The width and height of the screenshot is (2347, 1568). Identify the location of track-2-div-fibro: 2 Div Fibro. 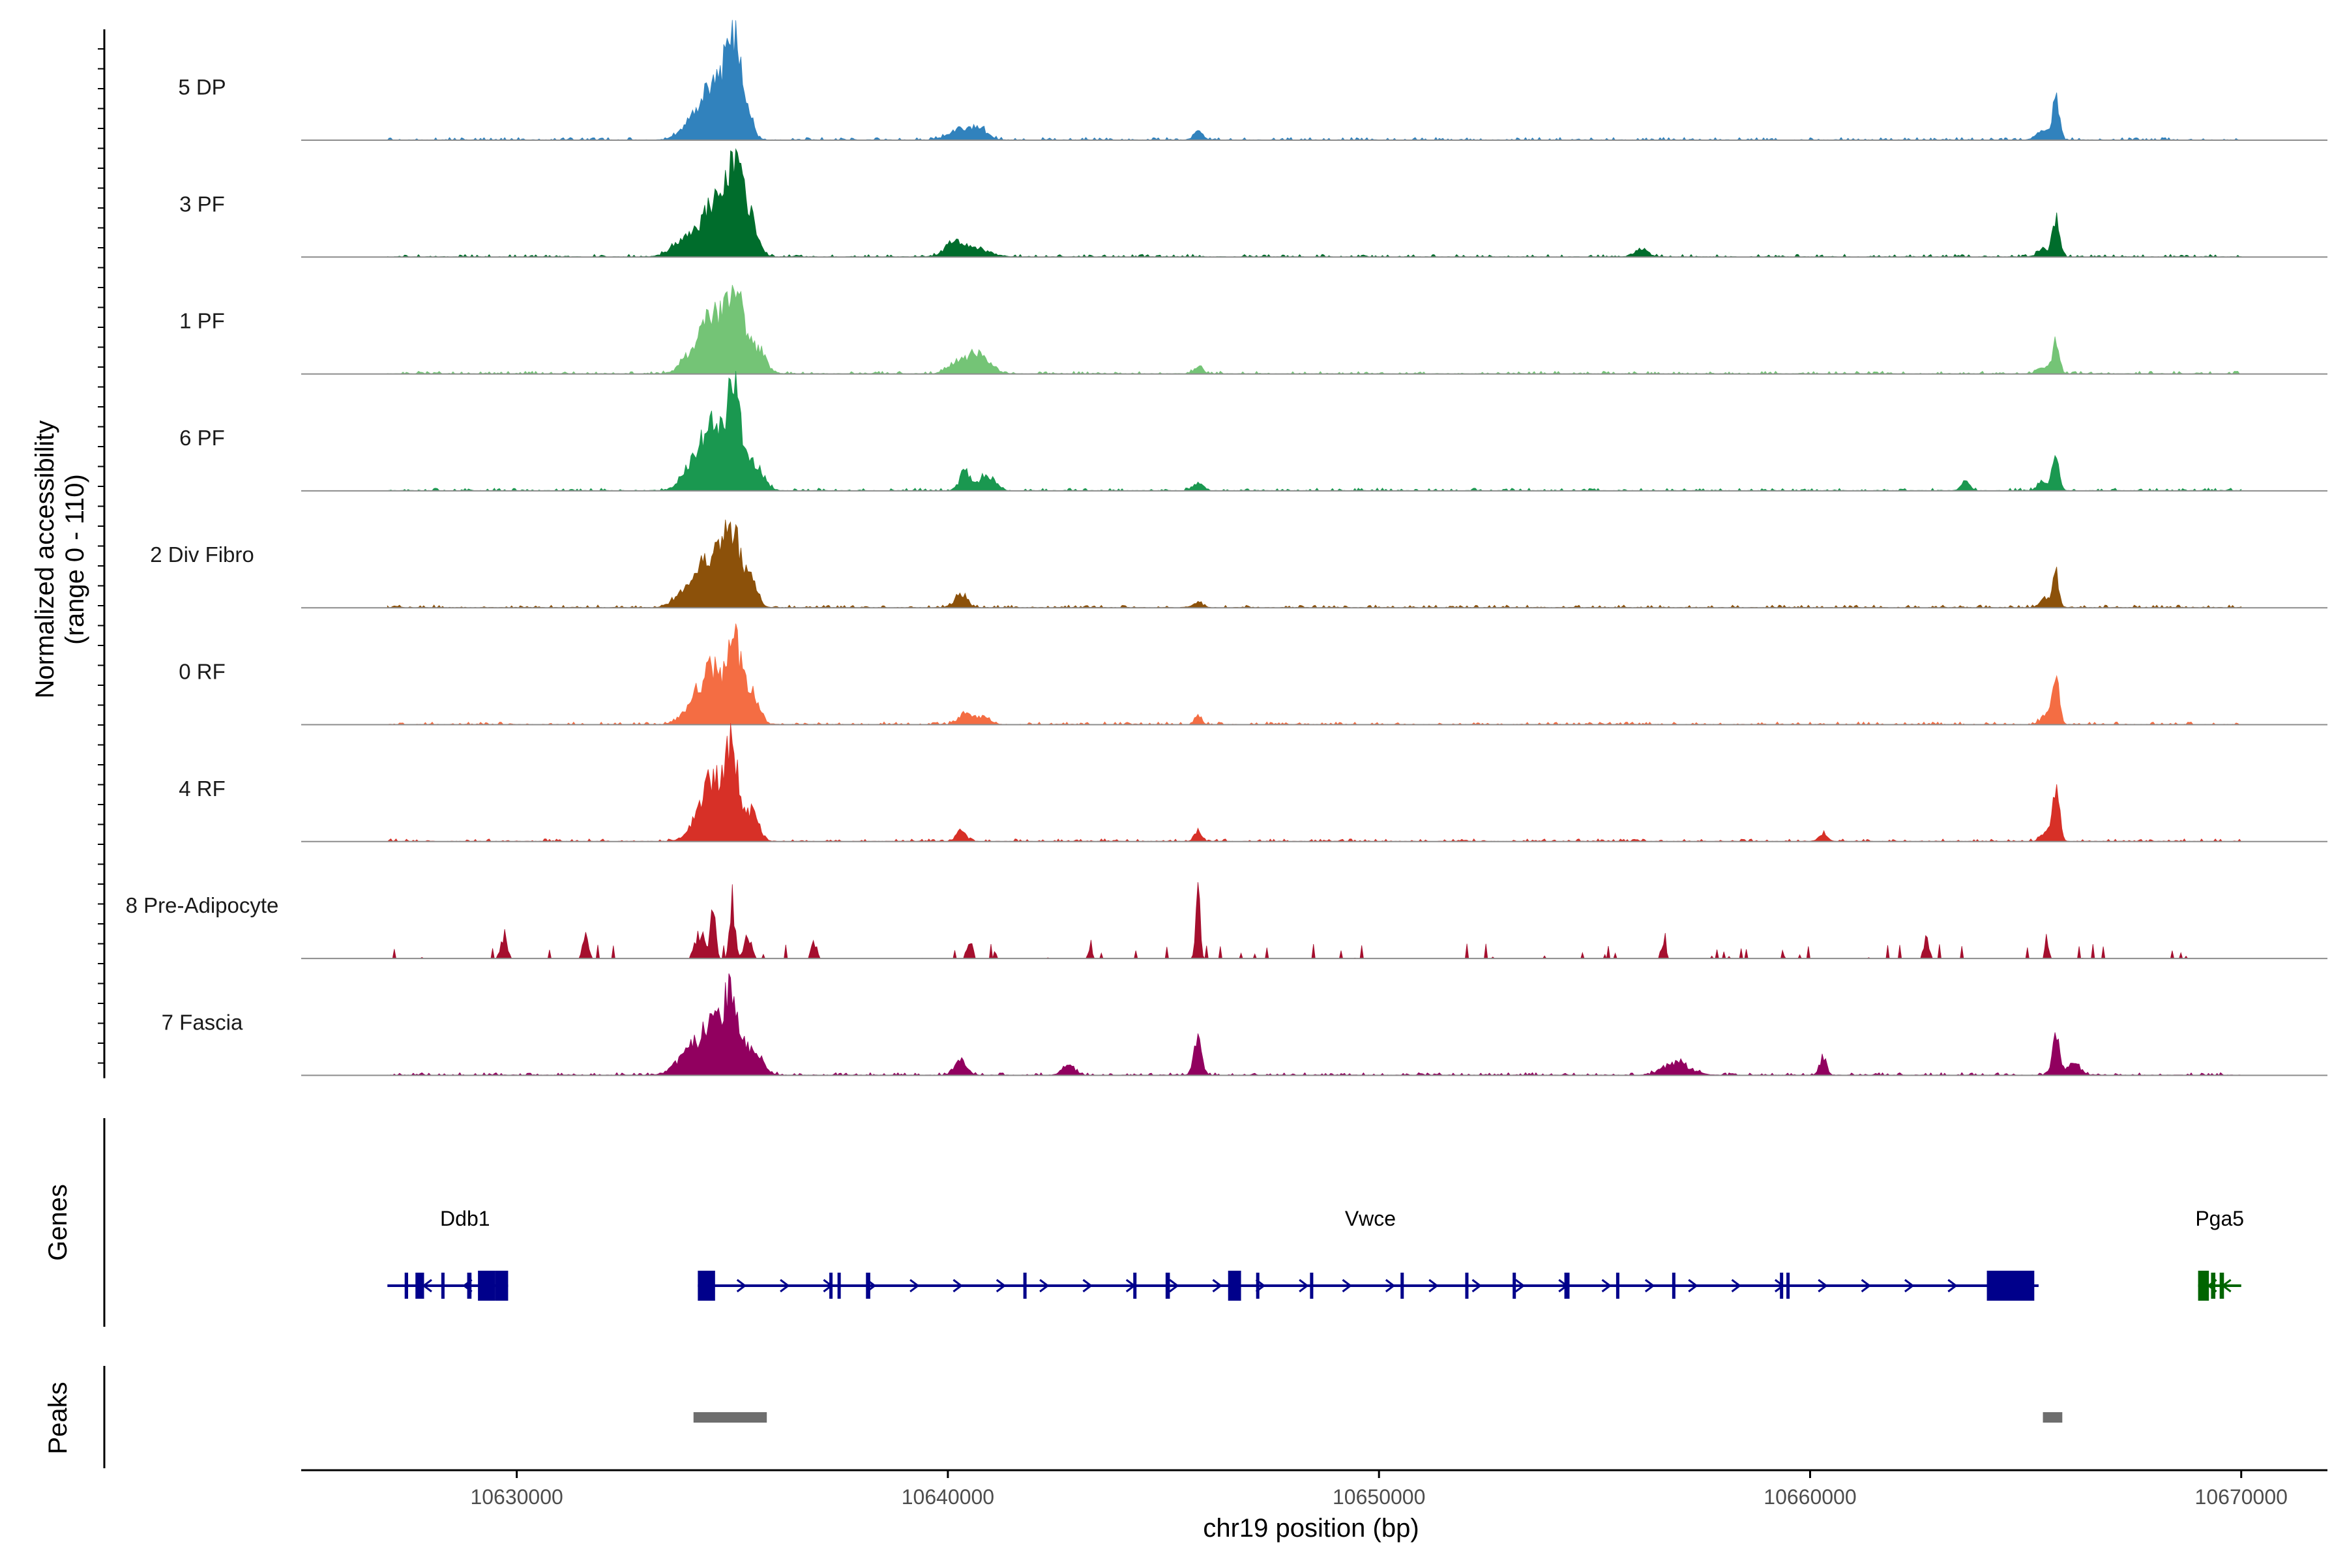
(1238, 564).